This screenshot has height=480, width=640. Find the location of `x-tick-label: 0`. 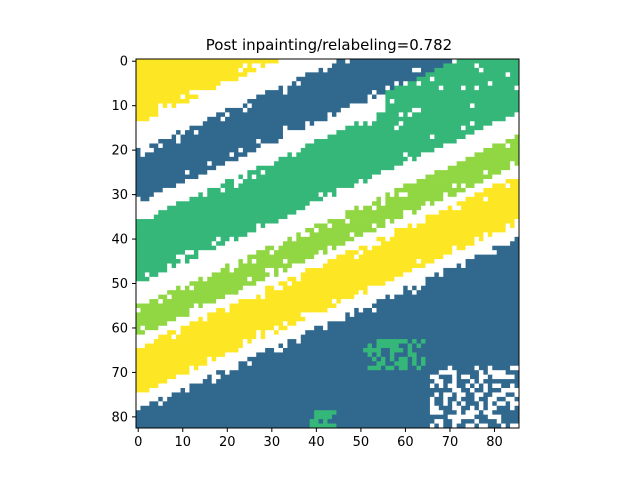

x-tick-label: 0 is located at coordinates (138, 442).